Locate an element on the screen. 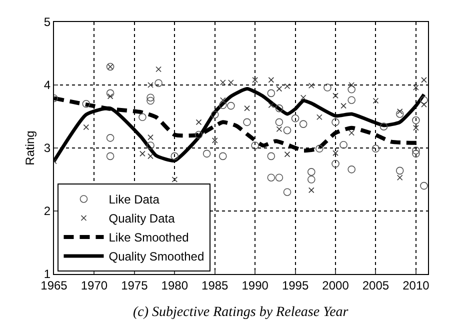 This screenshot has height=334, width=457. x-tick-label: 2000 is located at coordinates (336, 285).